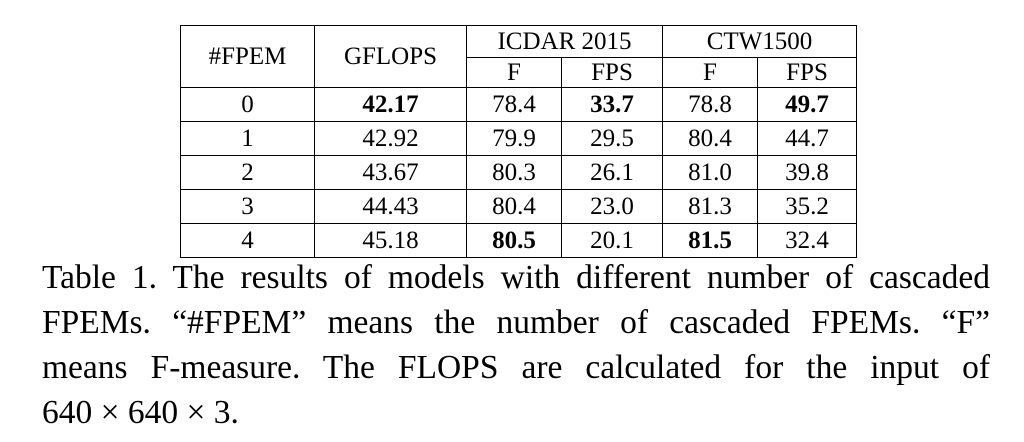 The width and height of the screenshot is (1024, 442). Describe the element at coordinates (514, 138) in the screenshot. I see `cell-icdar-f: 79.9` at that location.